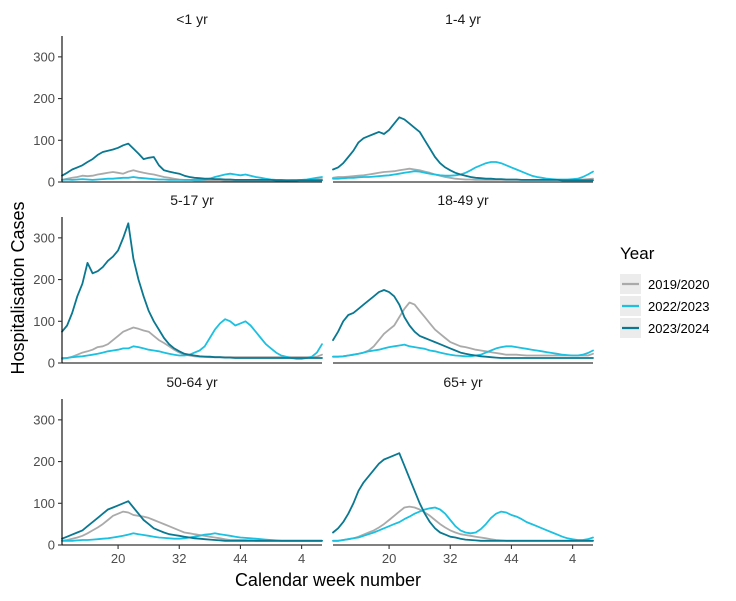  I want to click on facet-panel: 5-17 yr 0 100 200 300, so click(178, 281).